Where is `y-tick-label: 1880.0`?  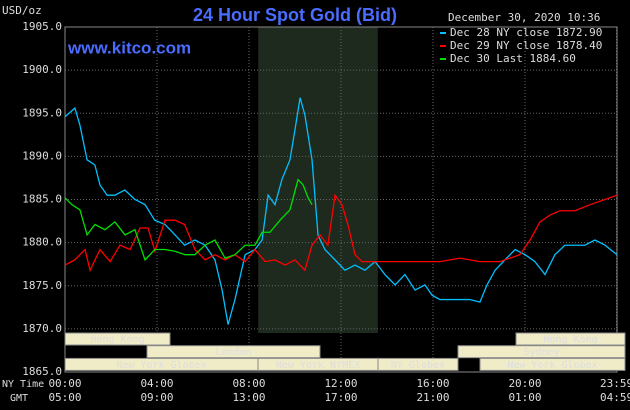 y-tick-label: 1880.0 is located at coordinates (42, 242).